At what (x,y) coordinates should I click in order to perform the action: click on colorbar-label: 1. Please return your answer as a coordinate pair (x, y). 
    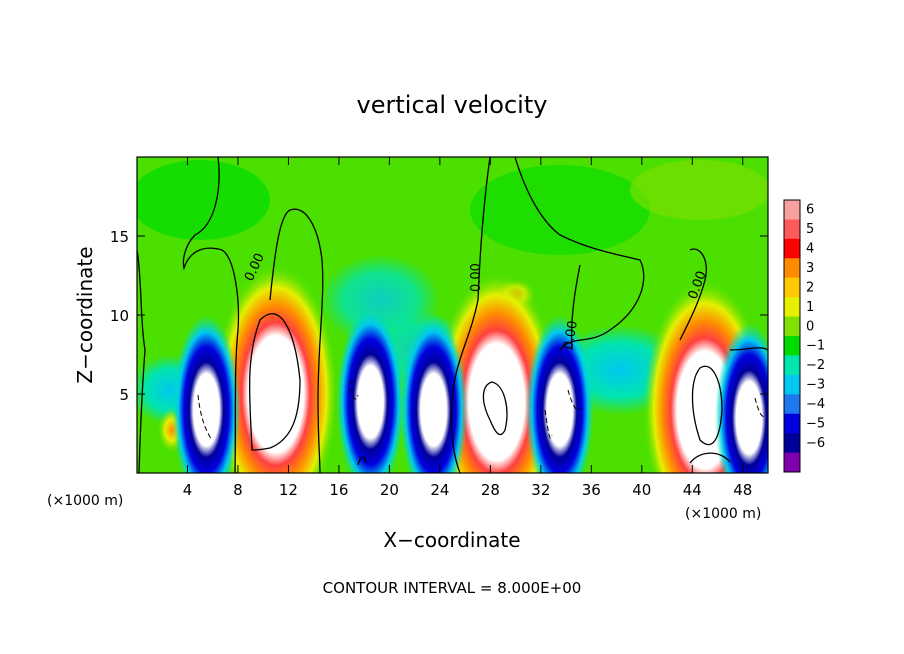
    Looking at the image, I should click on (810, 307).